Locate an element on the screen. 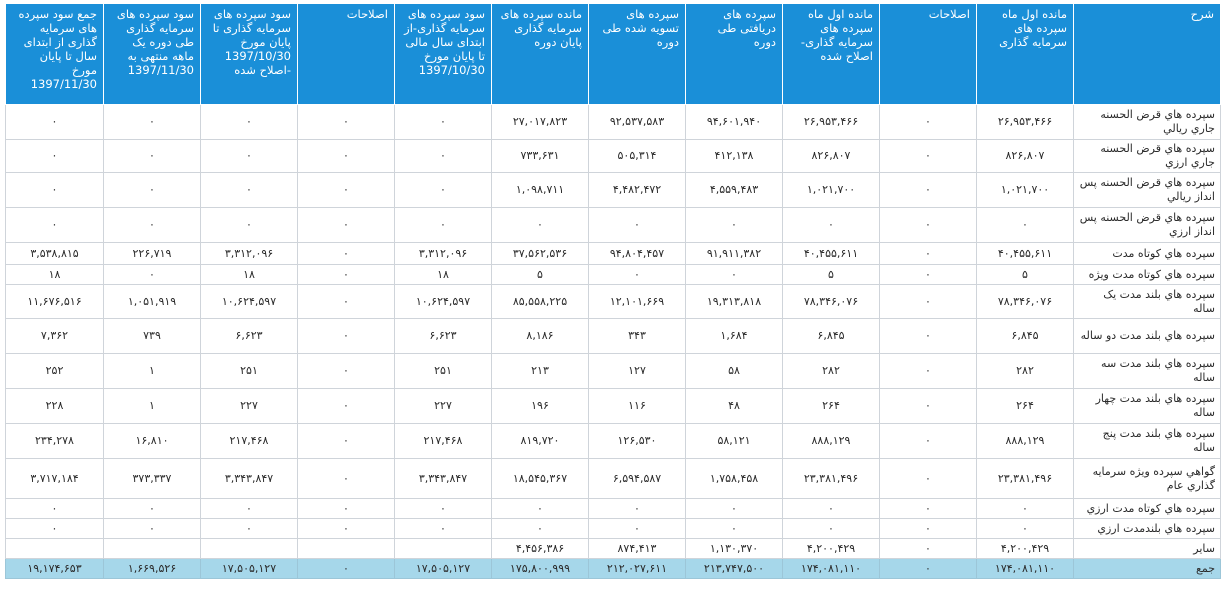  cell-value: ۱۲۷ is located at coordinates (637, 371).